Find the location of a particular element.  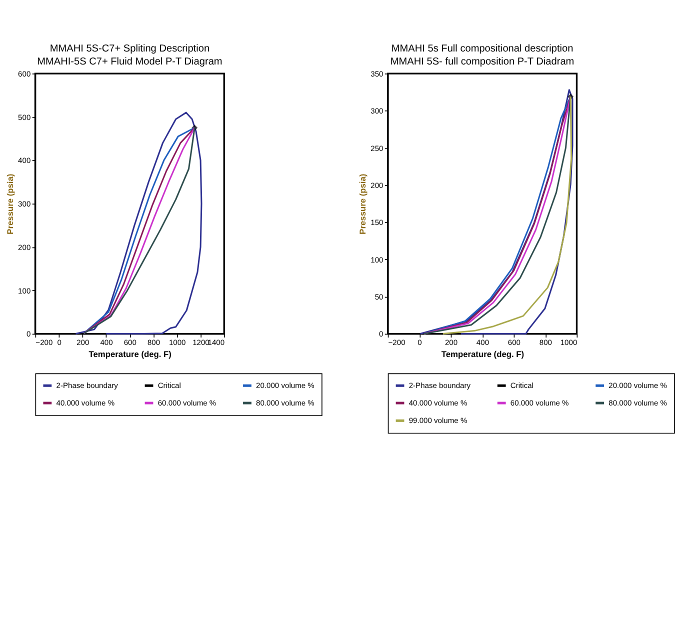

x-tick-label: 1200 is located at coordinates (201, 343).